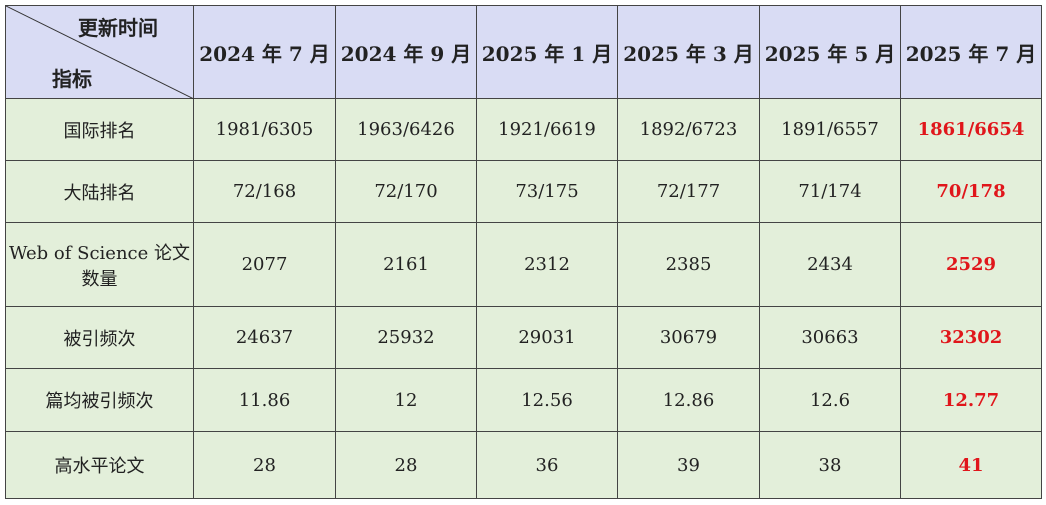 This screenshot has height=505, width=1046. I want to click on cell: 12.86, so click(688, 400).